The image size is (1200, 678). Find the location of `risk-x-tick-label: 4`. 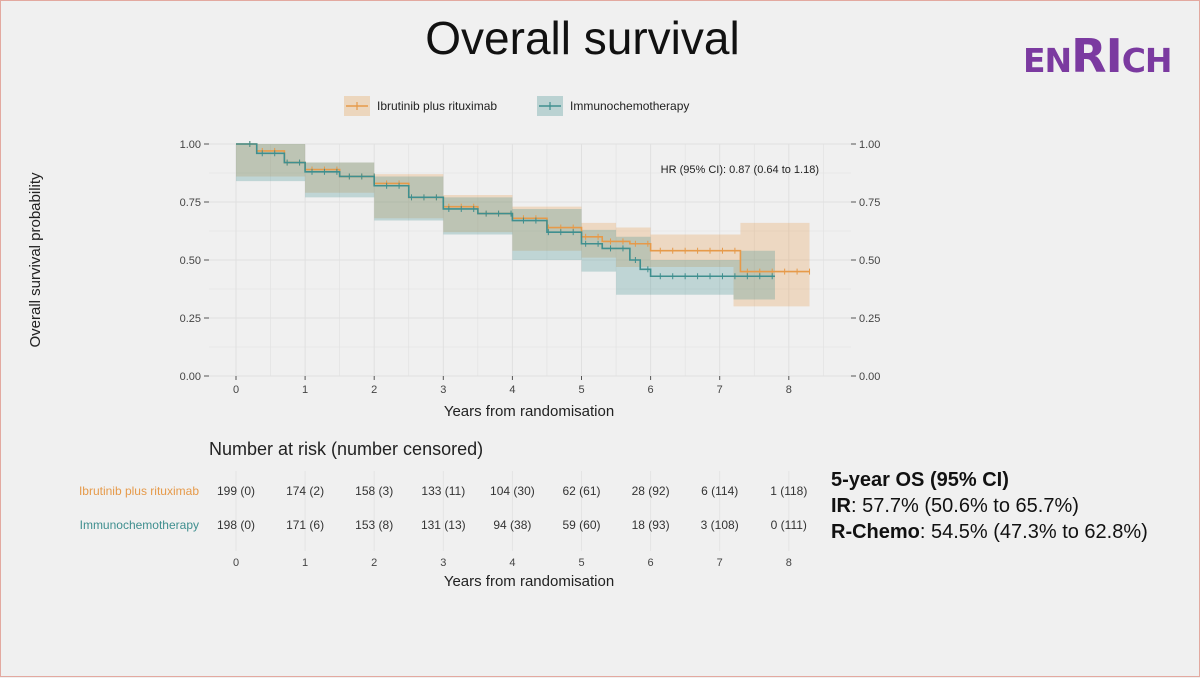

risk-x-tick-label: 4 is located at coordinates (512, 563).